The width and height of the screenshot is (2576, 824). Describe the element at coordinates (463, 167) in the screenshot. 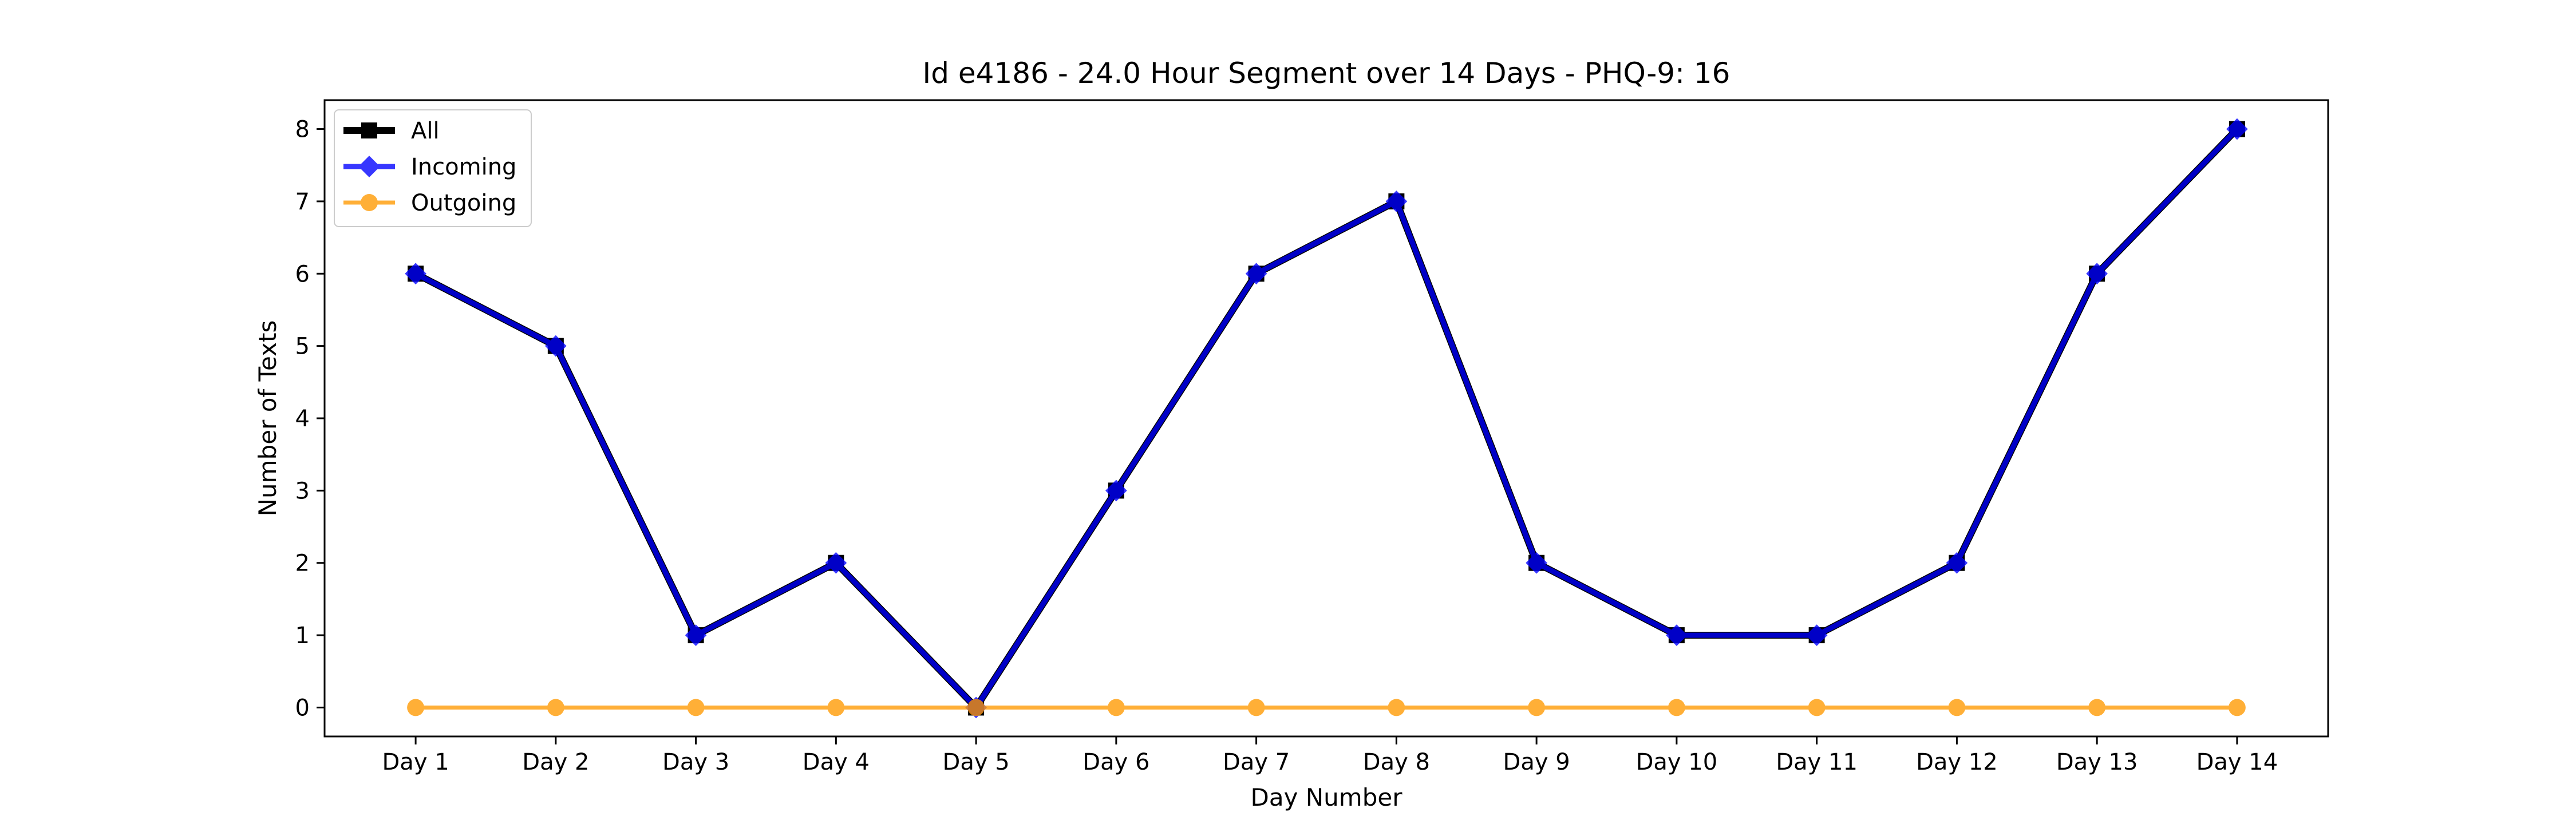

I see `legend-label: Incoming` at that location.